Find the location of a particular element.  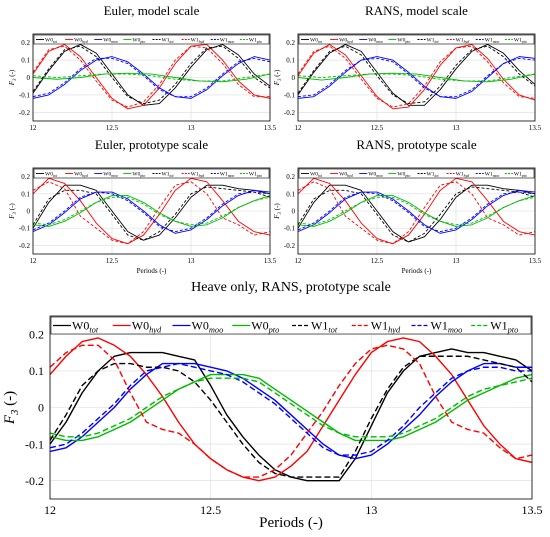

chart-title: Euler, prototype scale is located at coordinates (151, 144).